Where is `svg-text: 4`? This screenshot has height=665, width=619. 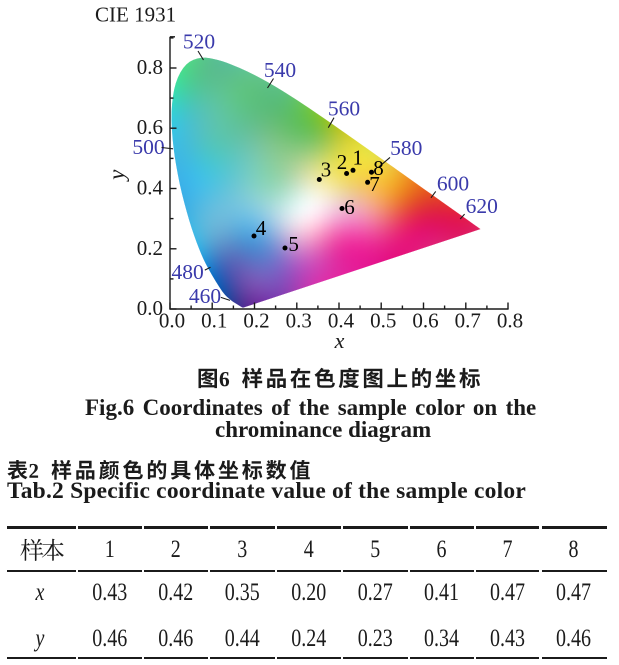
svg-text: 4 is located at coordinates (261, 228).